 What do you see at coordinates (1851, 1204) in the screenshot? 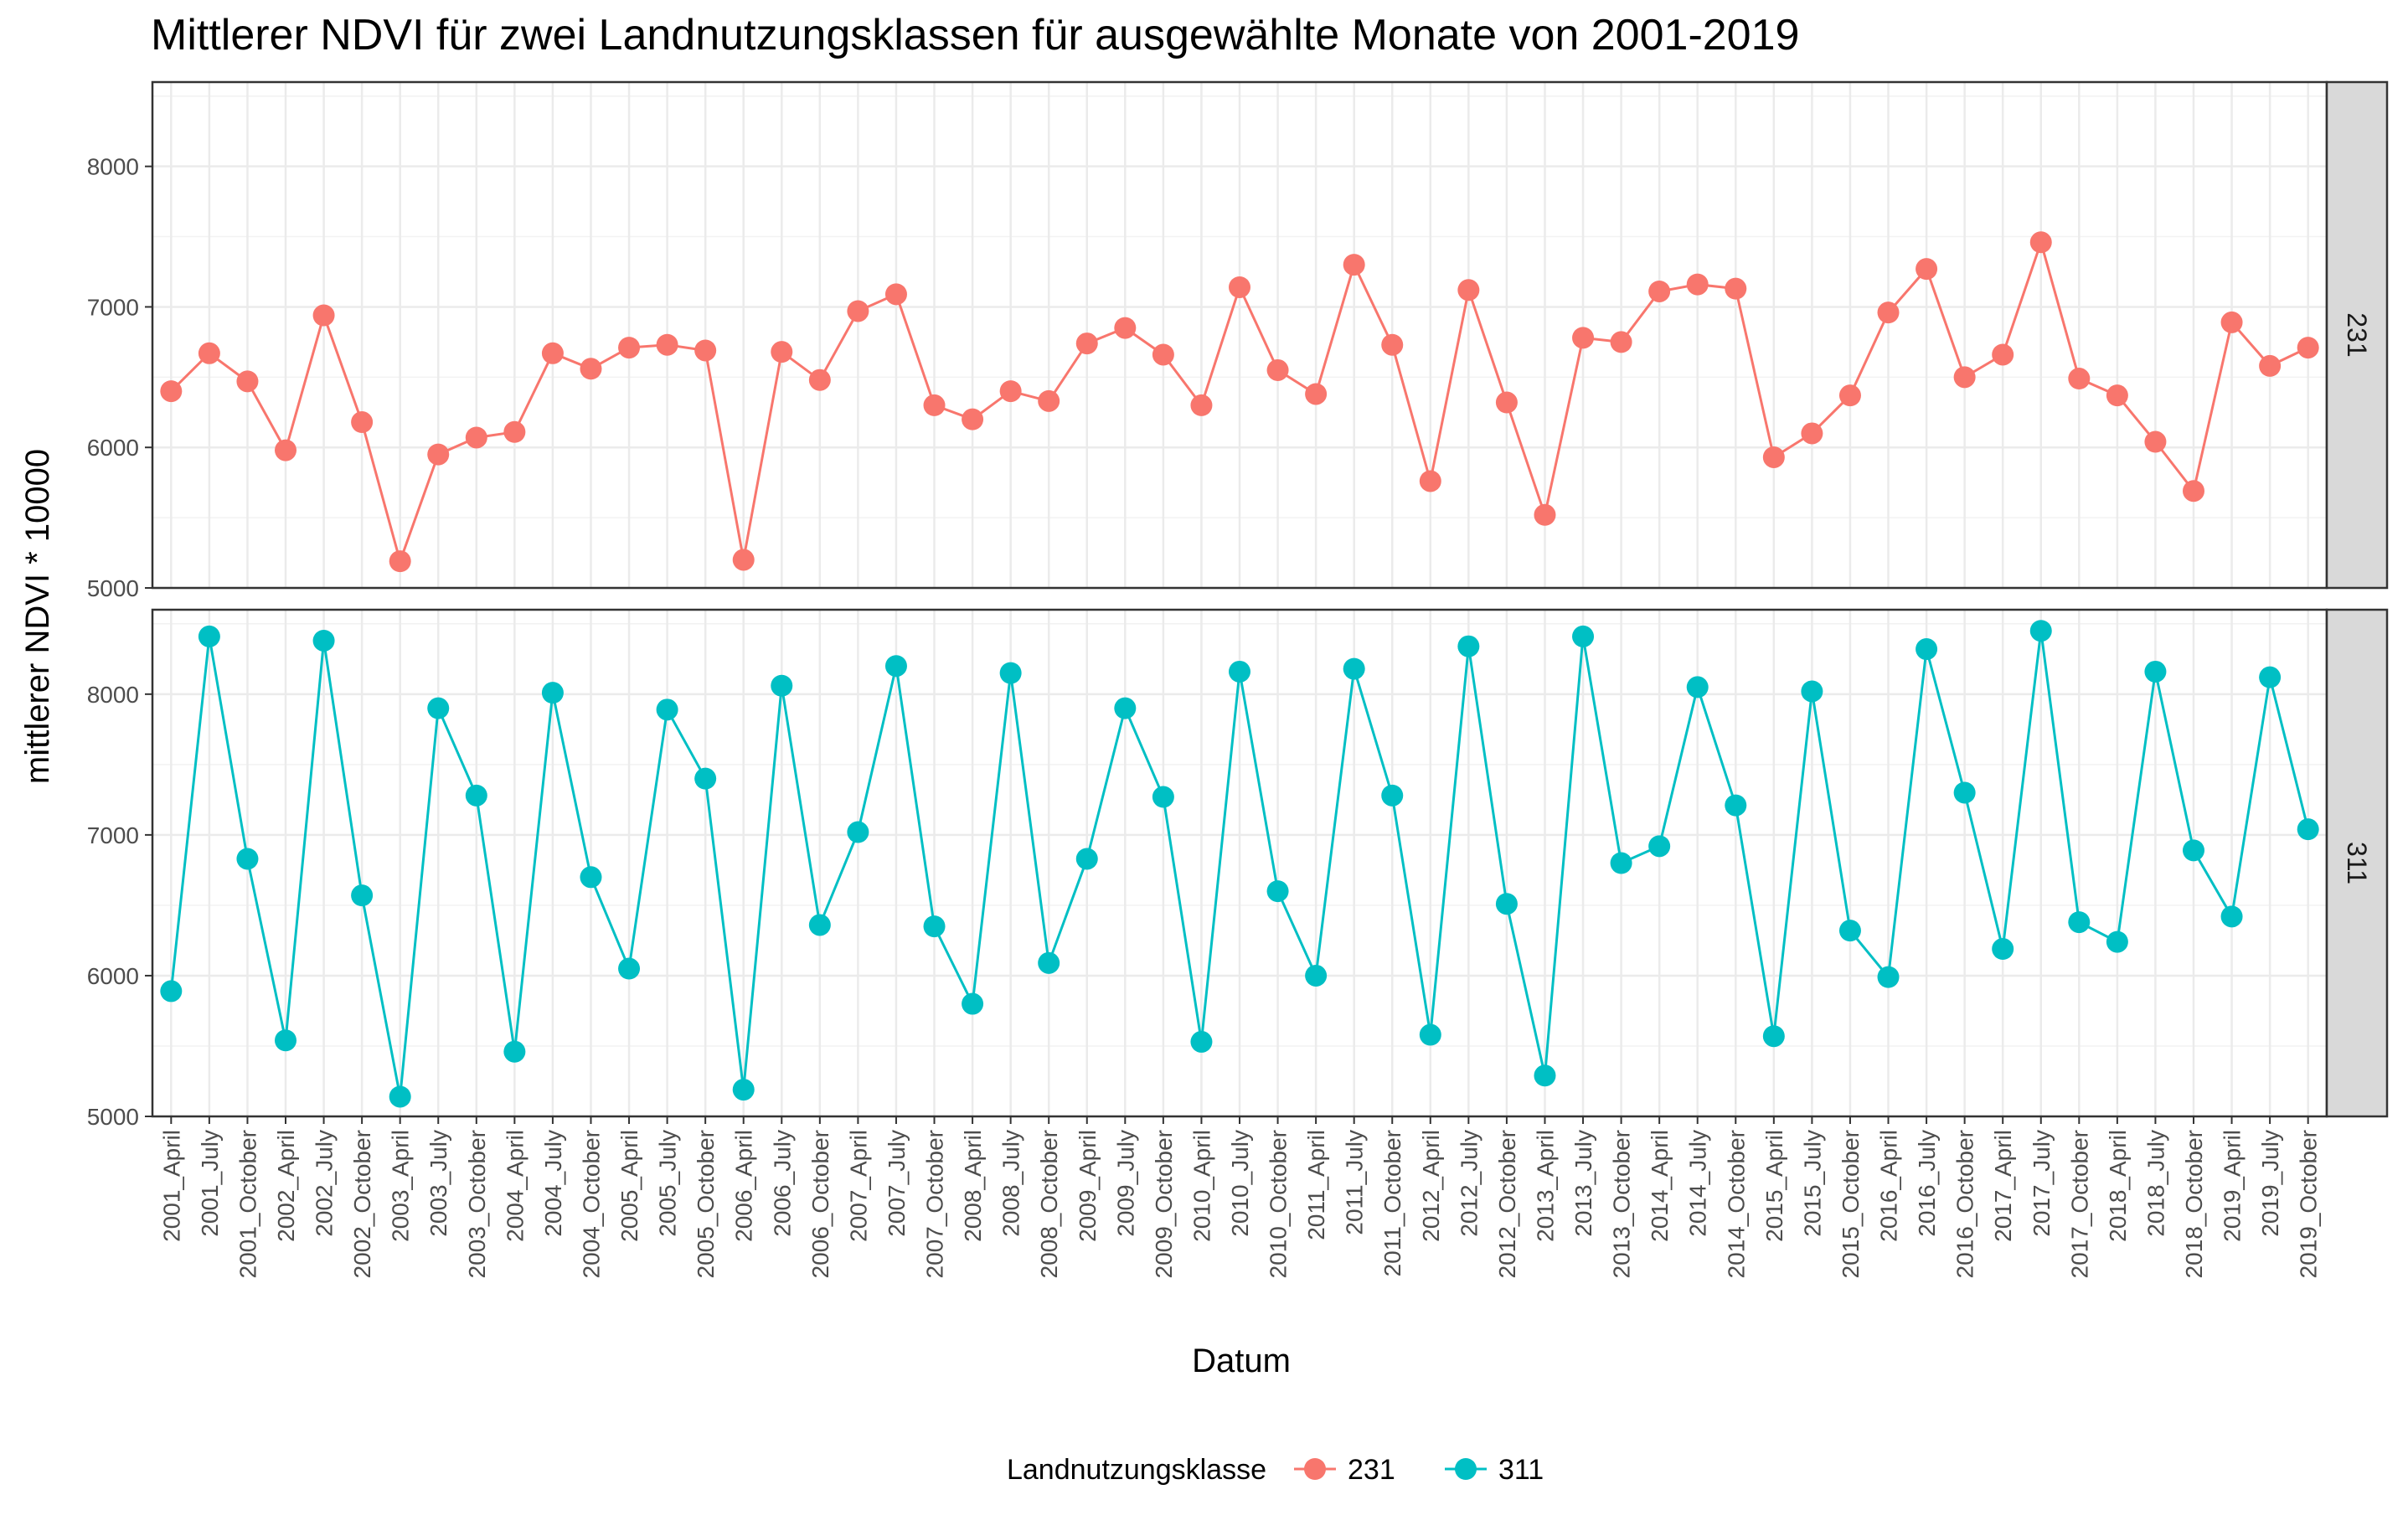
I see `x-tick-label: 2015_October` at bounding box center [1851, 1204].